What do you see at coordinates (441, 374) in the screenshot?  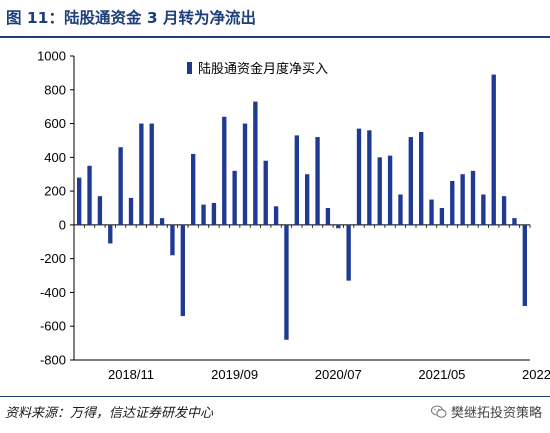 I see `x-tick-label: 2021/05` at bounding box center [441, 374].